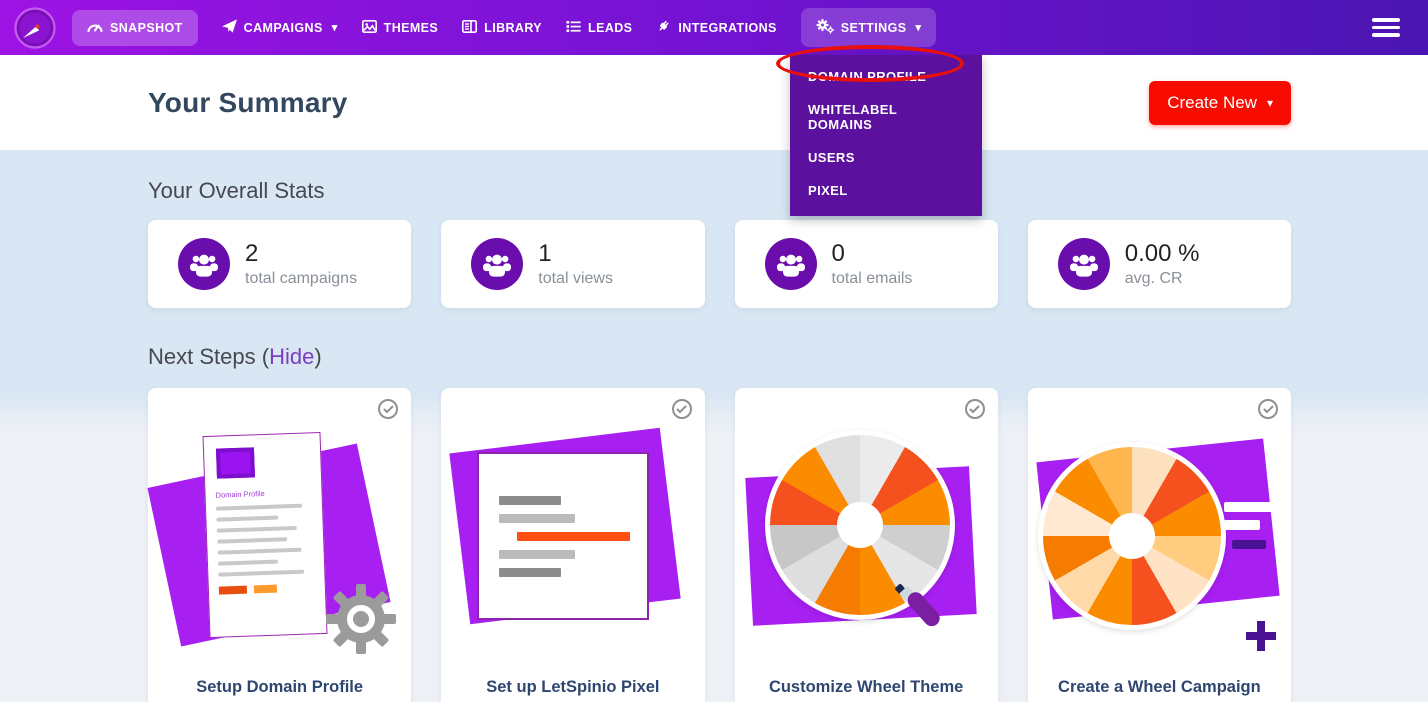  I want to click on nav-item-campaigns: CAMPAIGNS ▾, so click(279, 27).